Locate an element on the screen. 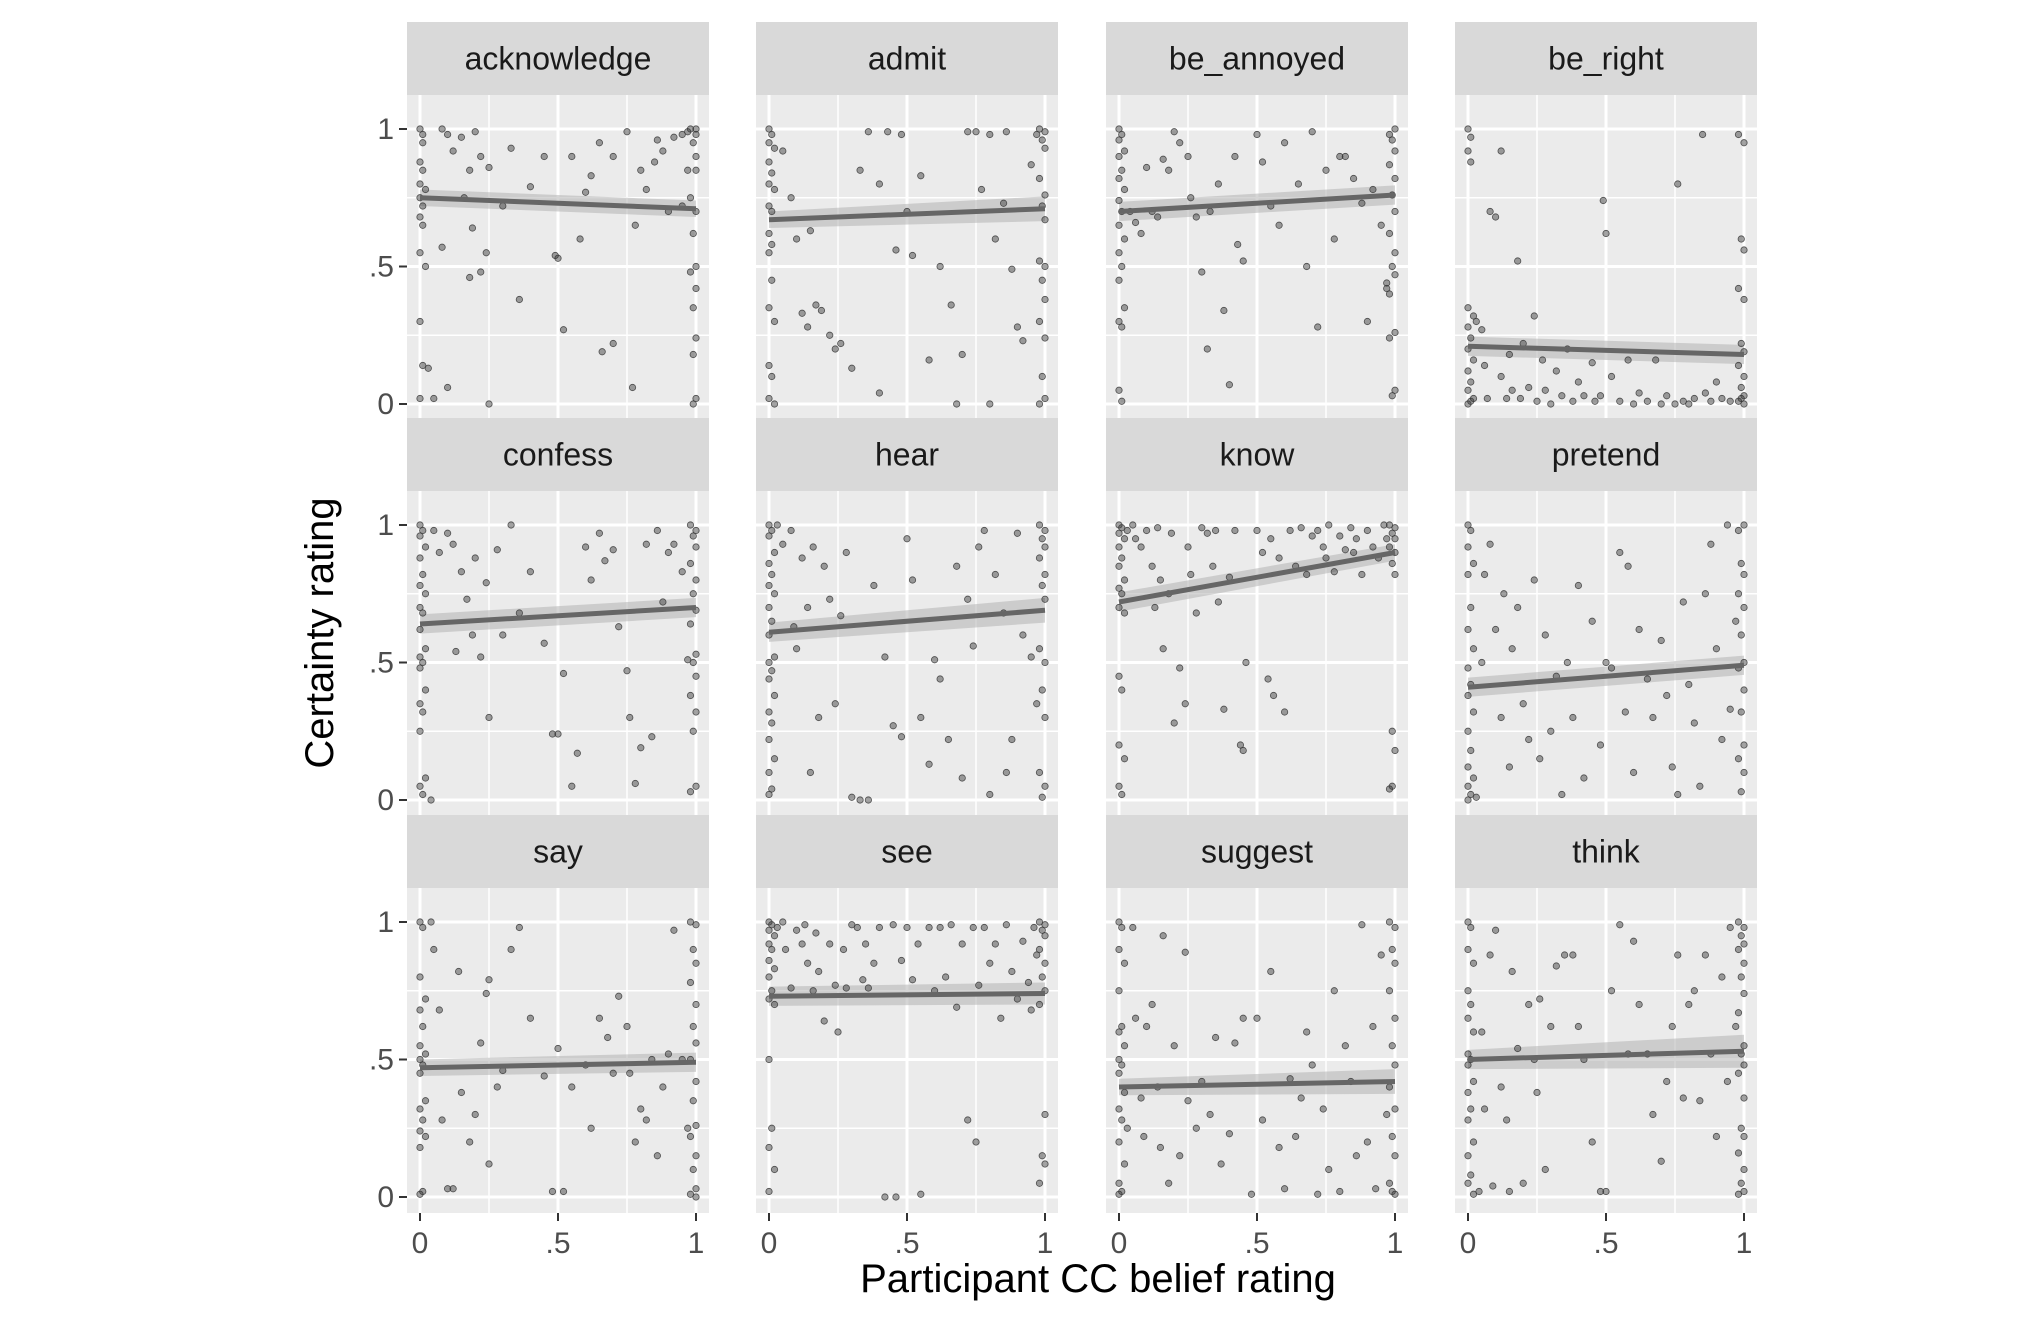 The image size is (2043, 1320). facet-panel-say: say 0 .5 1 0 .5 1 is located at coordinates (539, 1037).